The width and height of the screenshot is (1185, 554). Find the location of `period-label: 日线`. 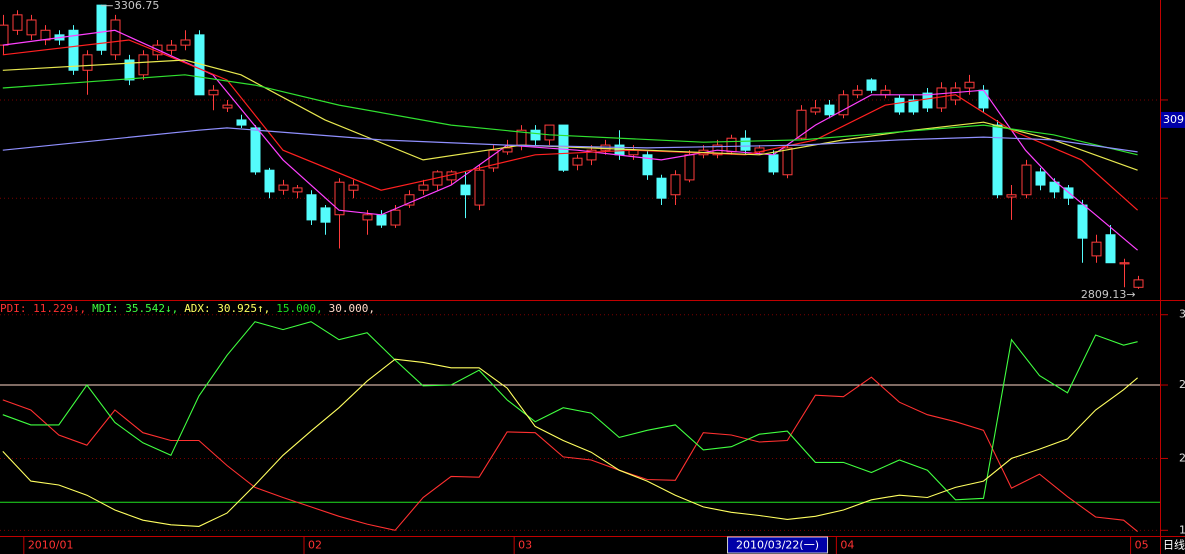

period-label: 日线 is located at coordinates (1174, 545).